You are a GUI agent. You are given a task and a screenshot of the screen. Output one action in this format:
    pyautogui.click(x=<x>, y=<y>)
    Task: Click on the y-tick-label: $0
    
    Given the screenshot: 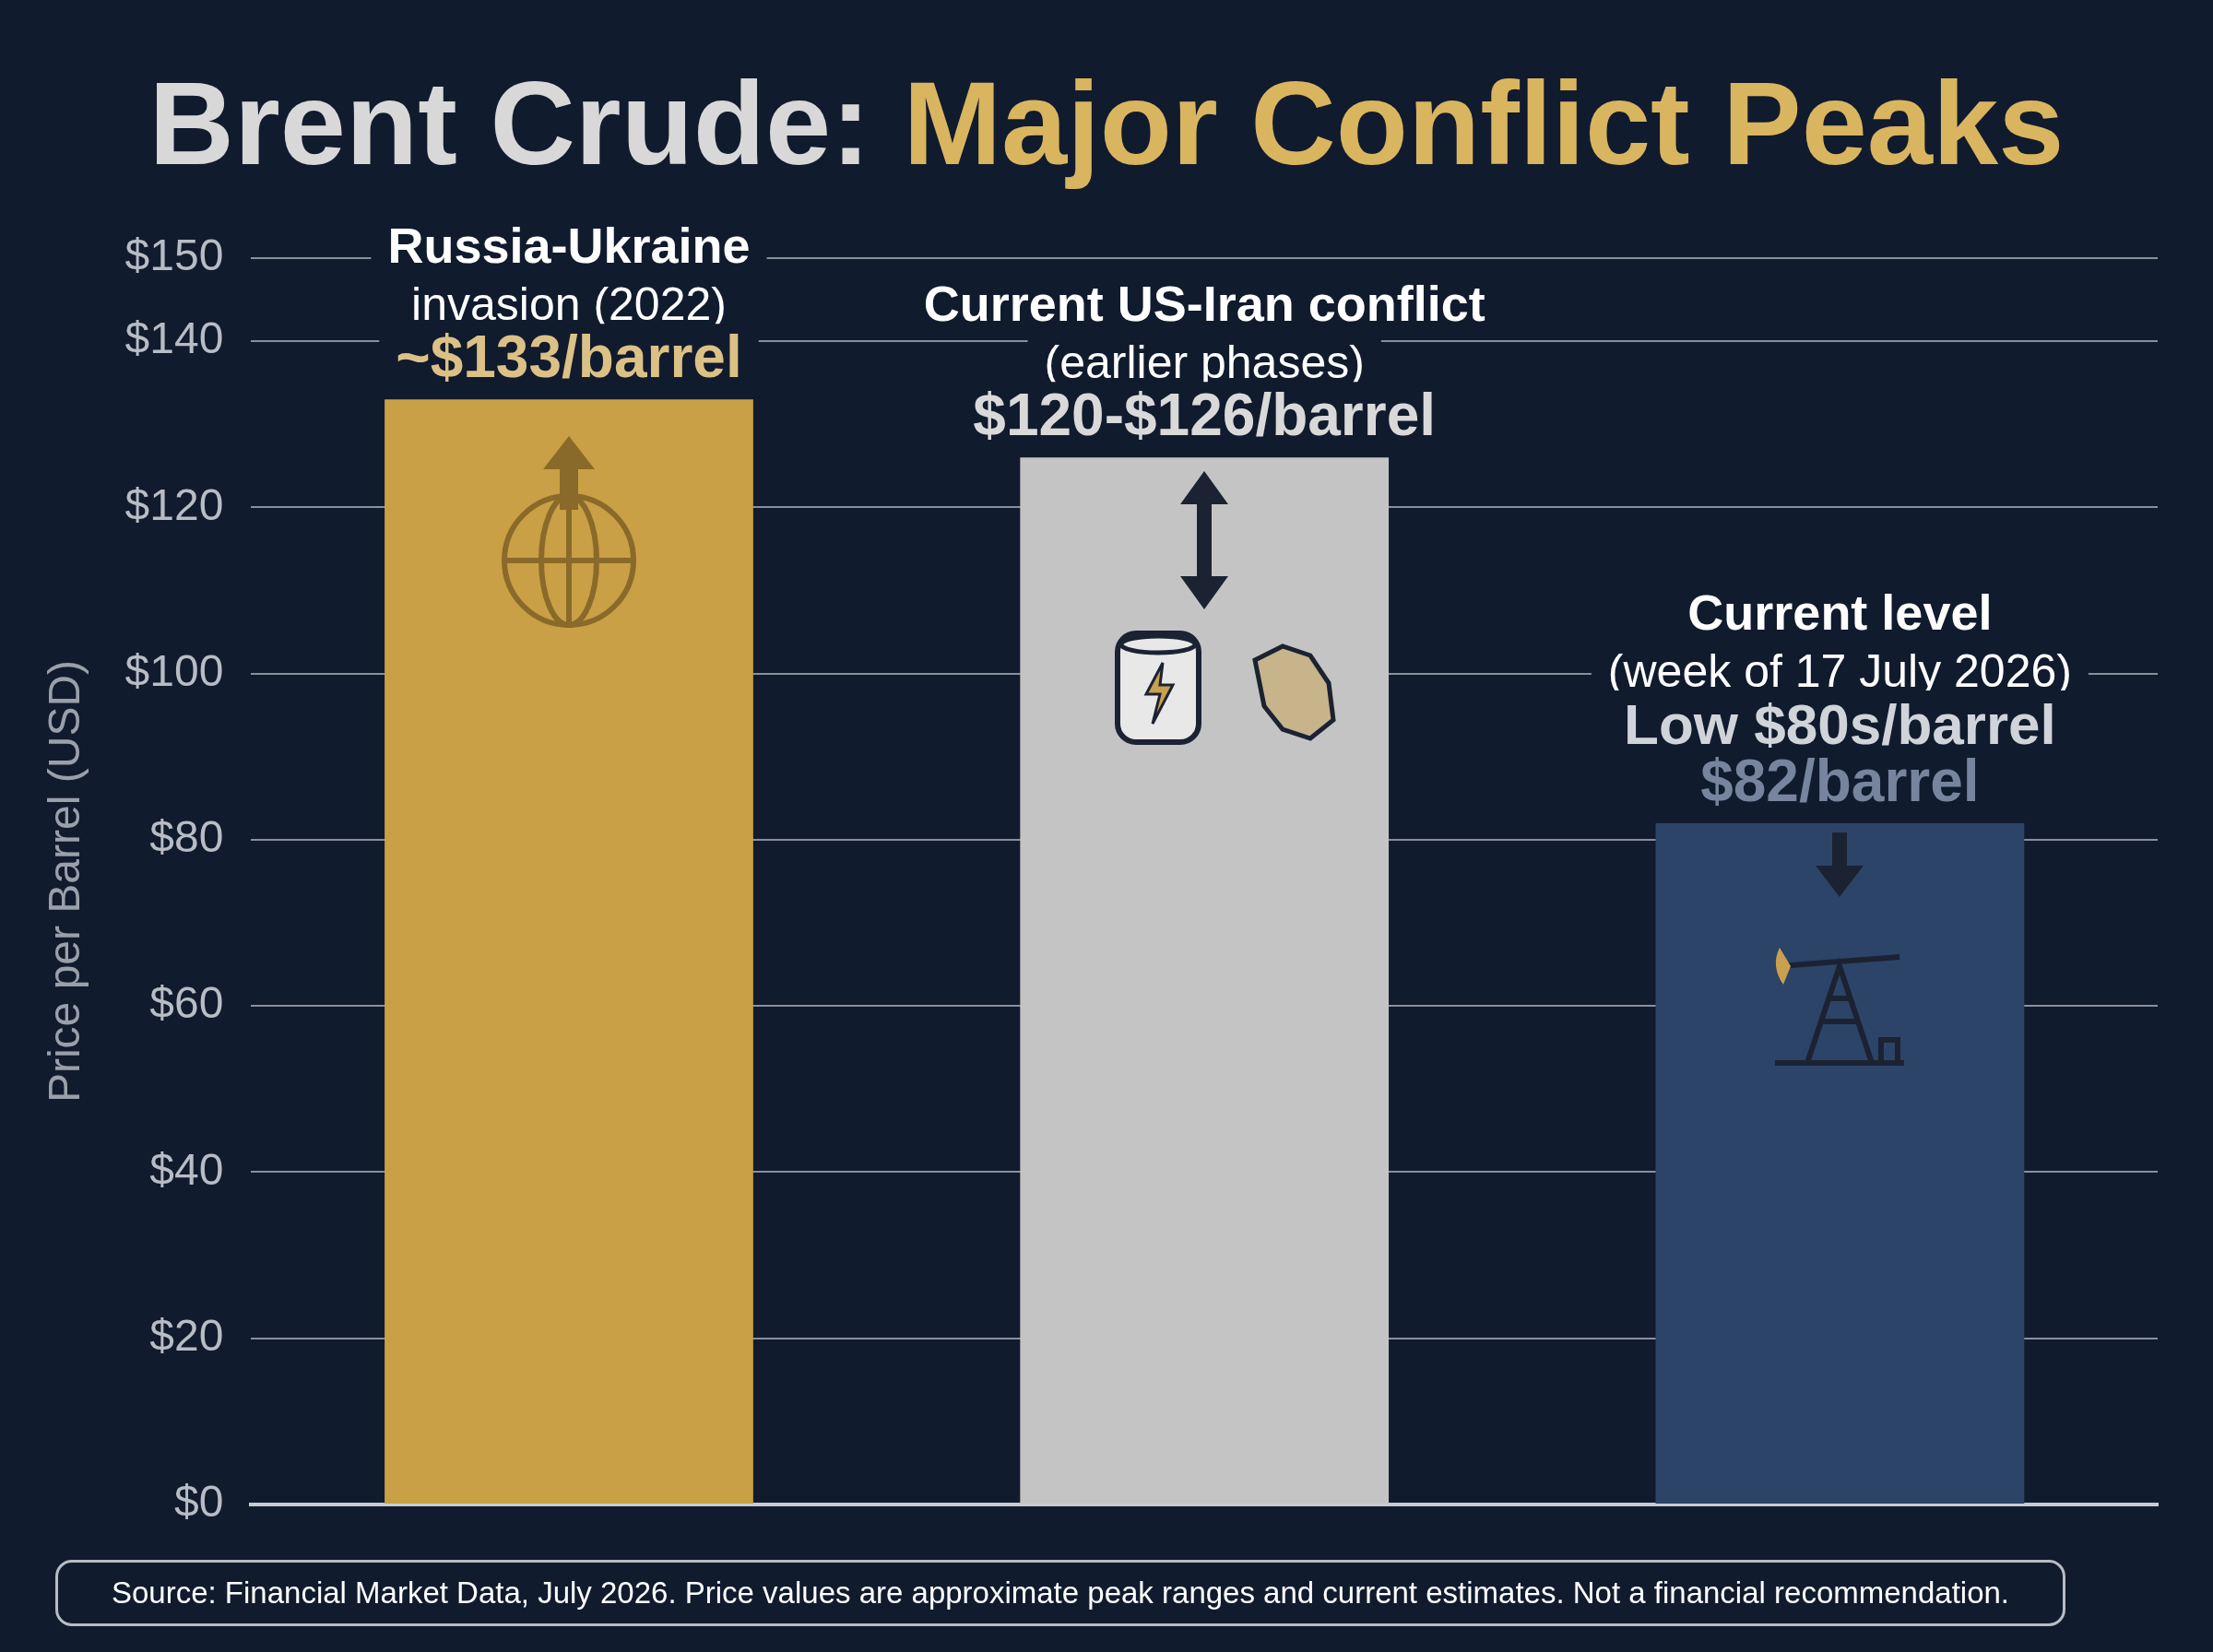 What is the action you would take?
    pyautogui.click(x=198, y=1502)
    